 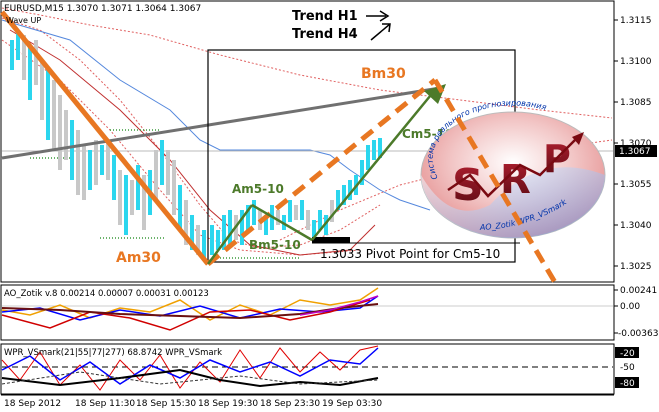 I want to click on ao-axis-tick: -0.00363, so click(x=638, y=334).